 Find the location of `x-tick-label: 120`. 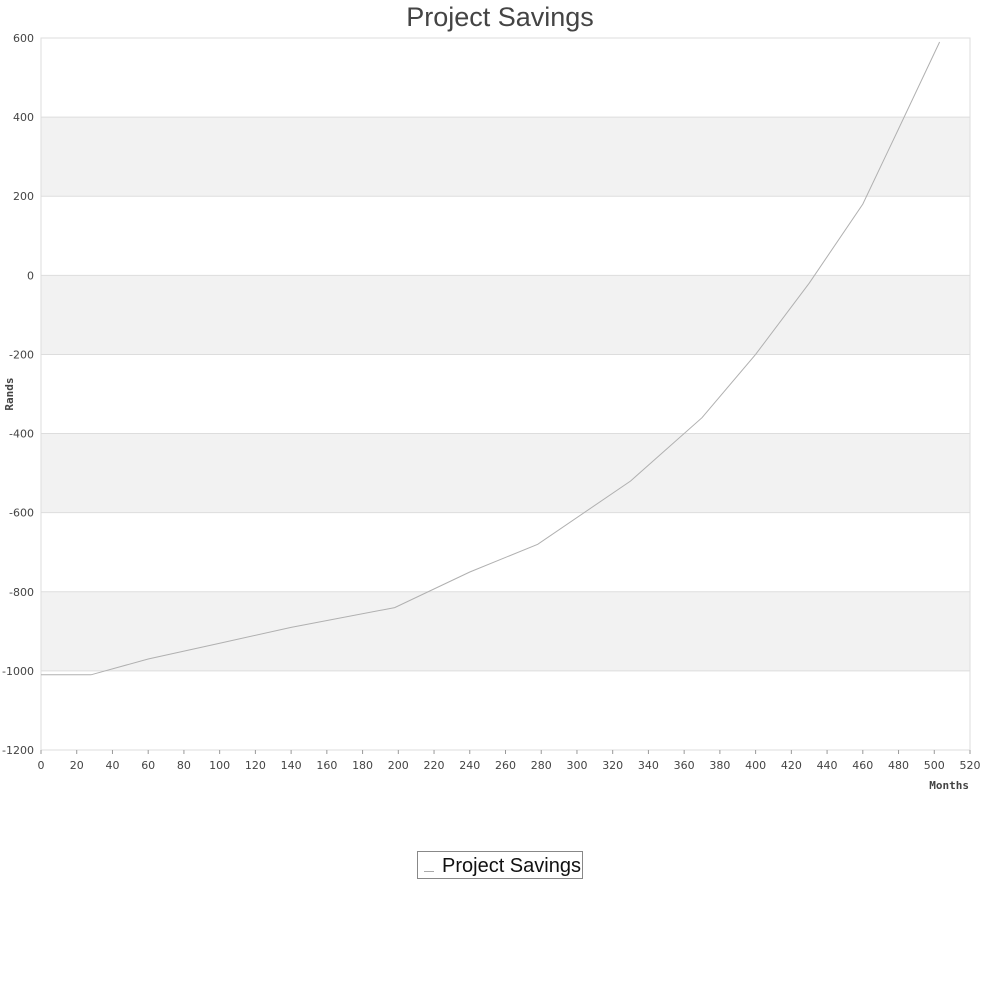

x-tick-label: 120 is located at coordinates (255, 765).